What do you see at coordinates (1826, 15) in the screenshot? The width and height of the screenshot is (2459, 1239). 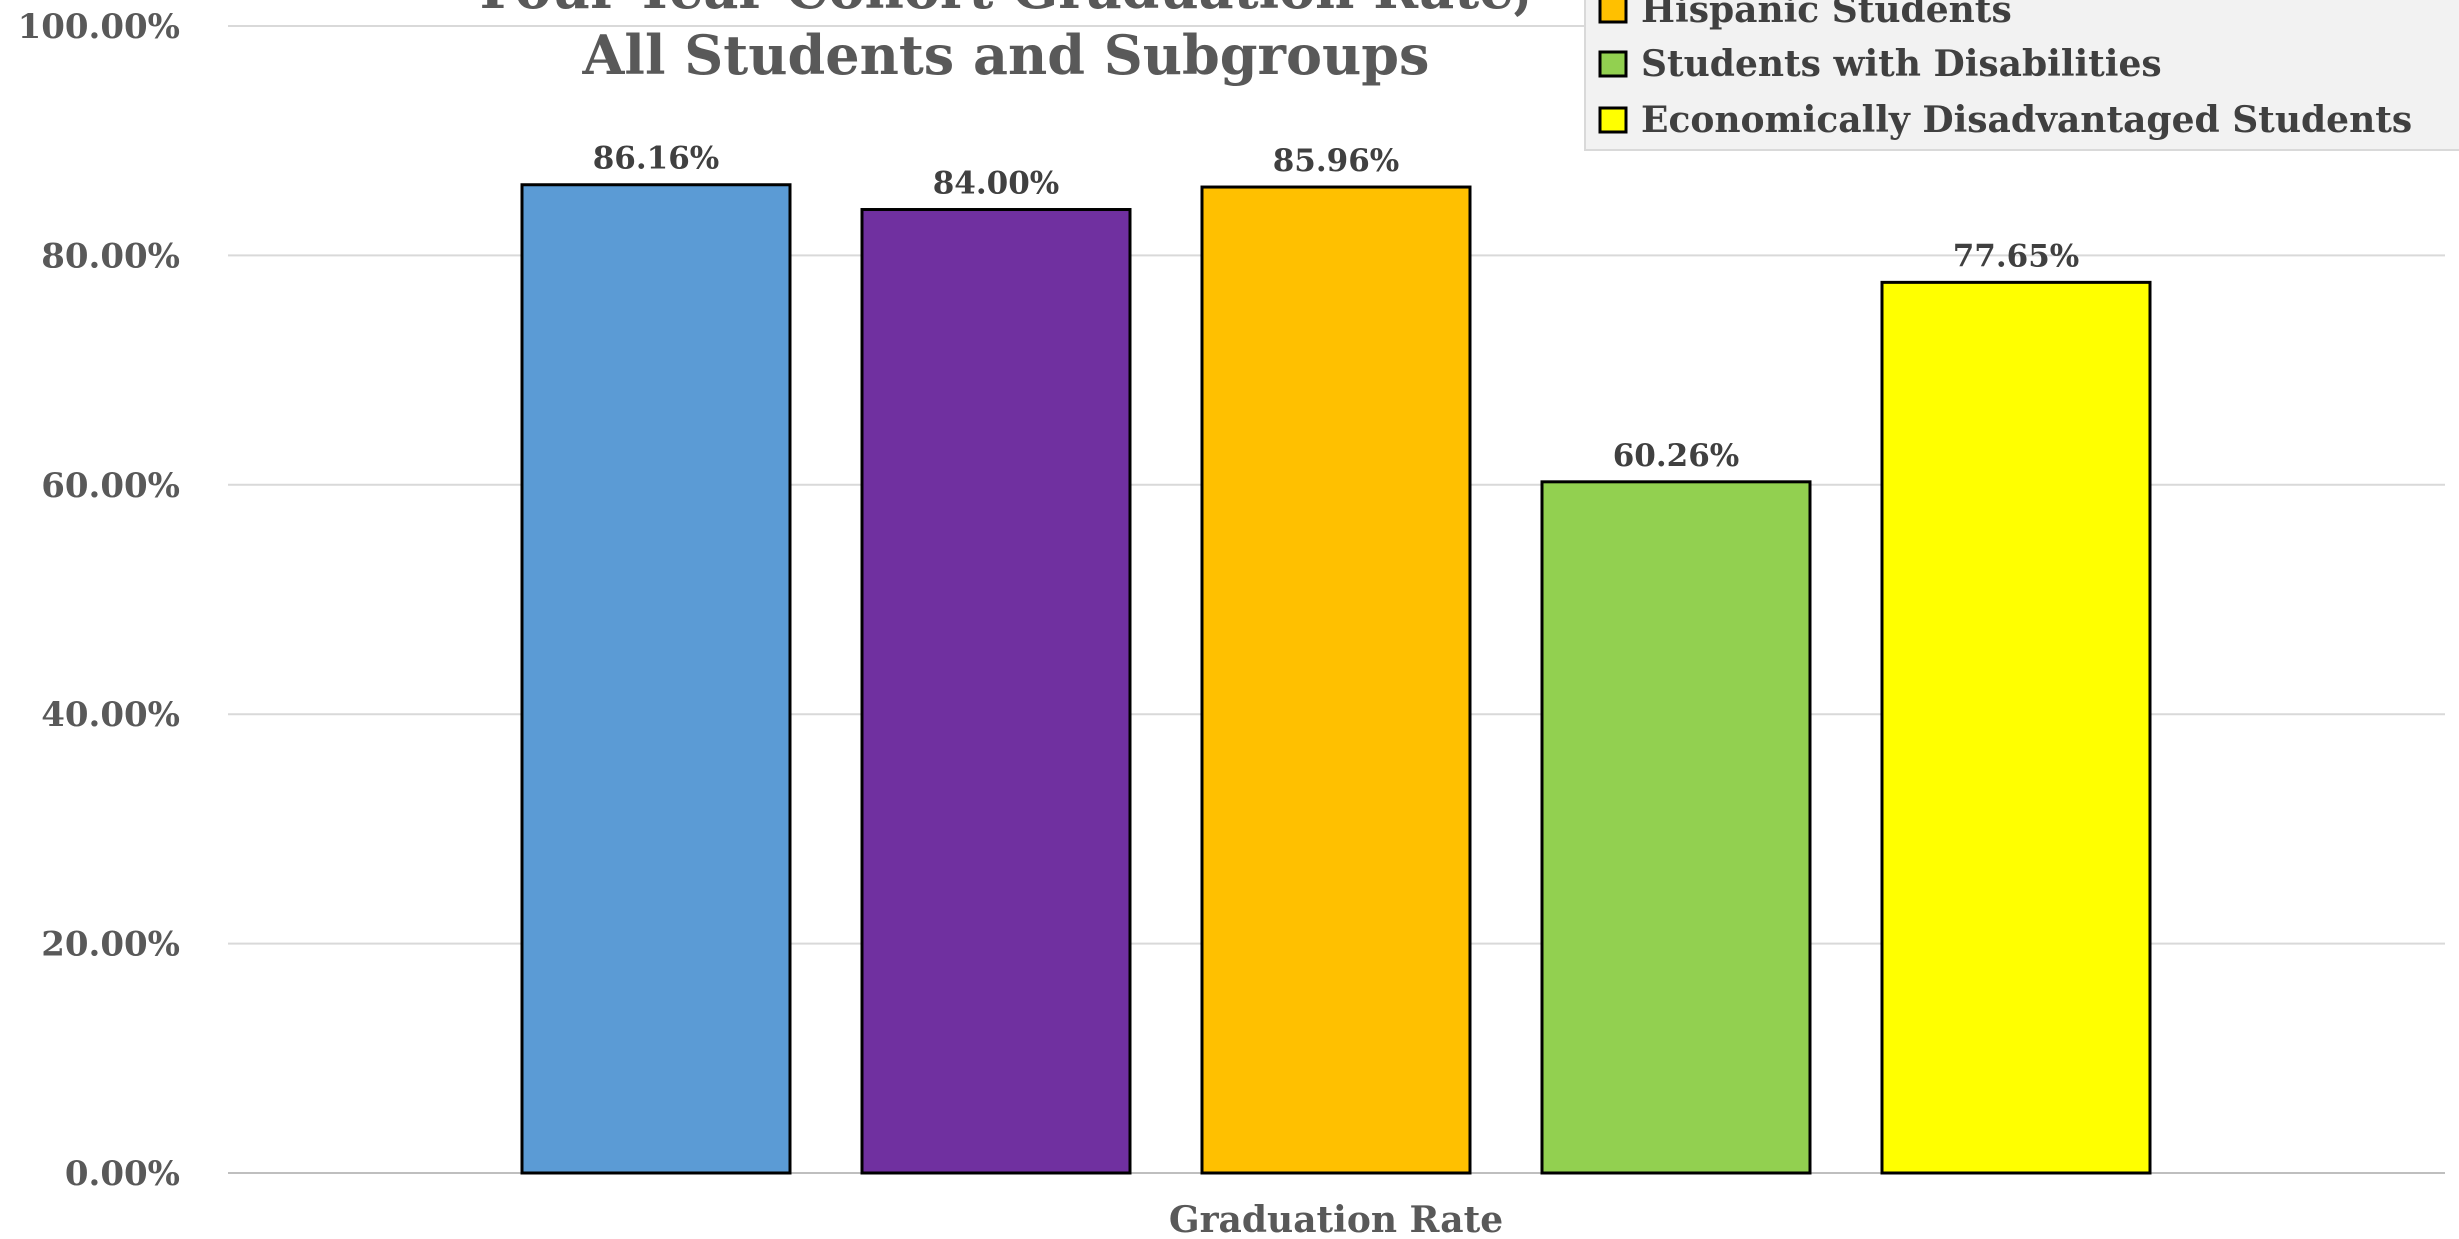 I see `legend-entry: Hispanic Students` at bounding box center [1826, 15].